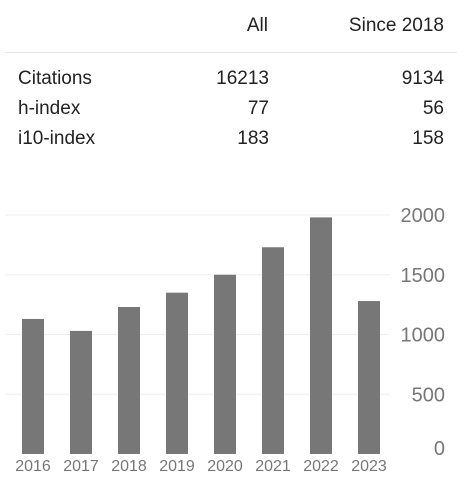 The height and width of the screenshot is (493, 465). What do you see at coordinates (232, 143) in the screenshot?
I see `stats-row-i10-index: i10-index 183 158` at bounding box center [232, 143].